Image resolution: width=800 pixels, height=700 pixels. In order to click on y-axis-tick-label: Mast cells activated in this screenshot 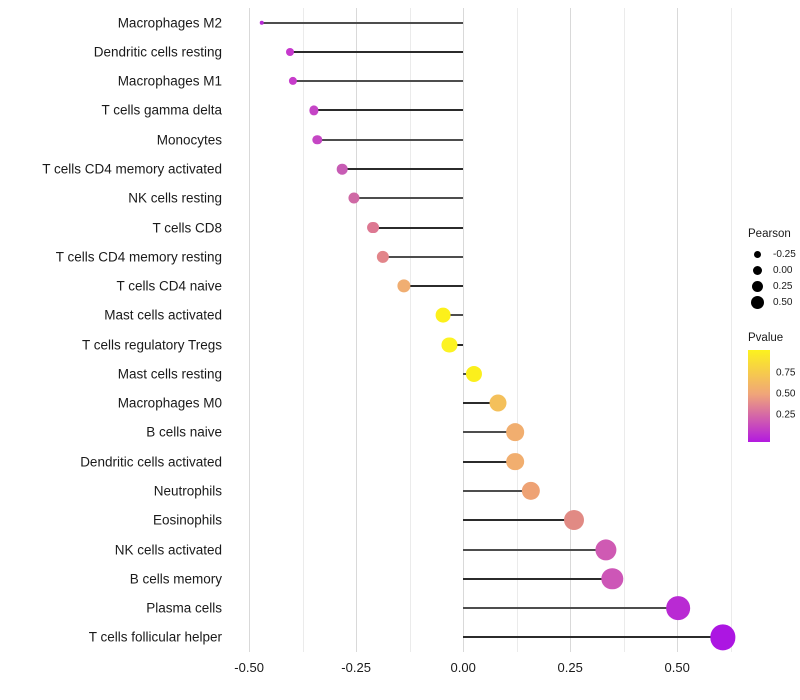, I will do `click(163, 315)`.